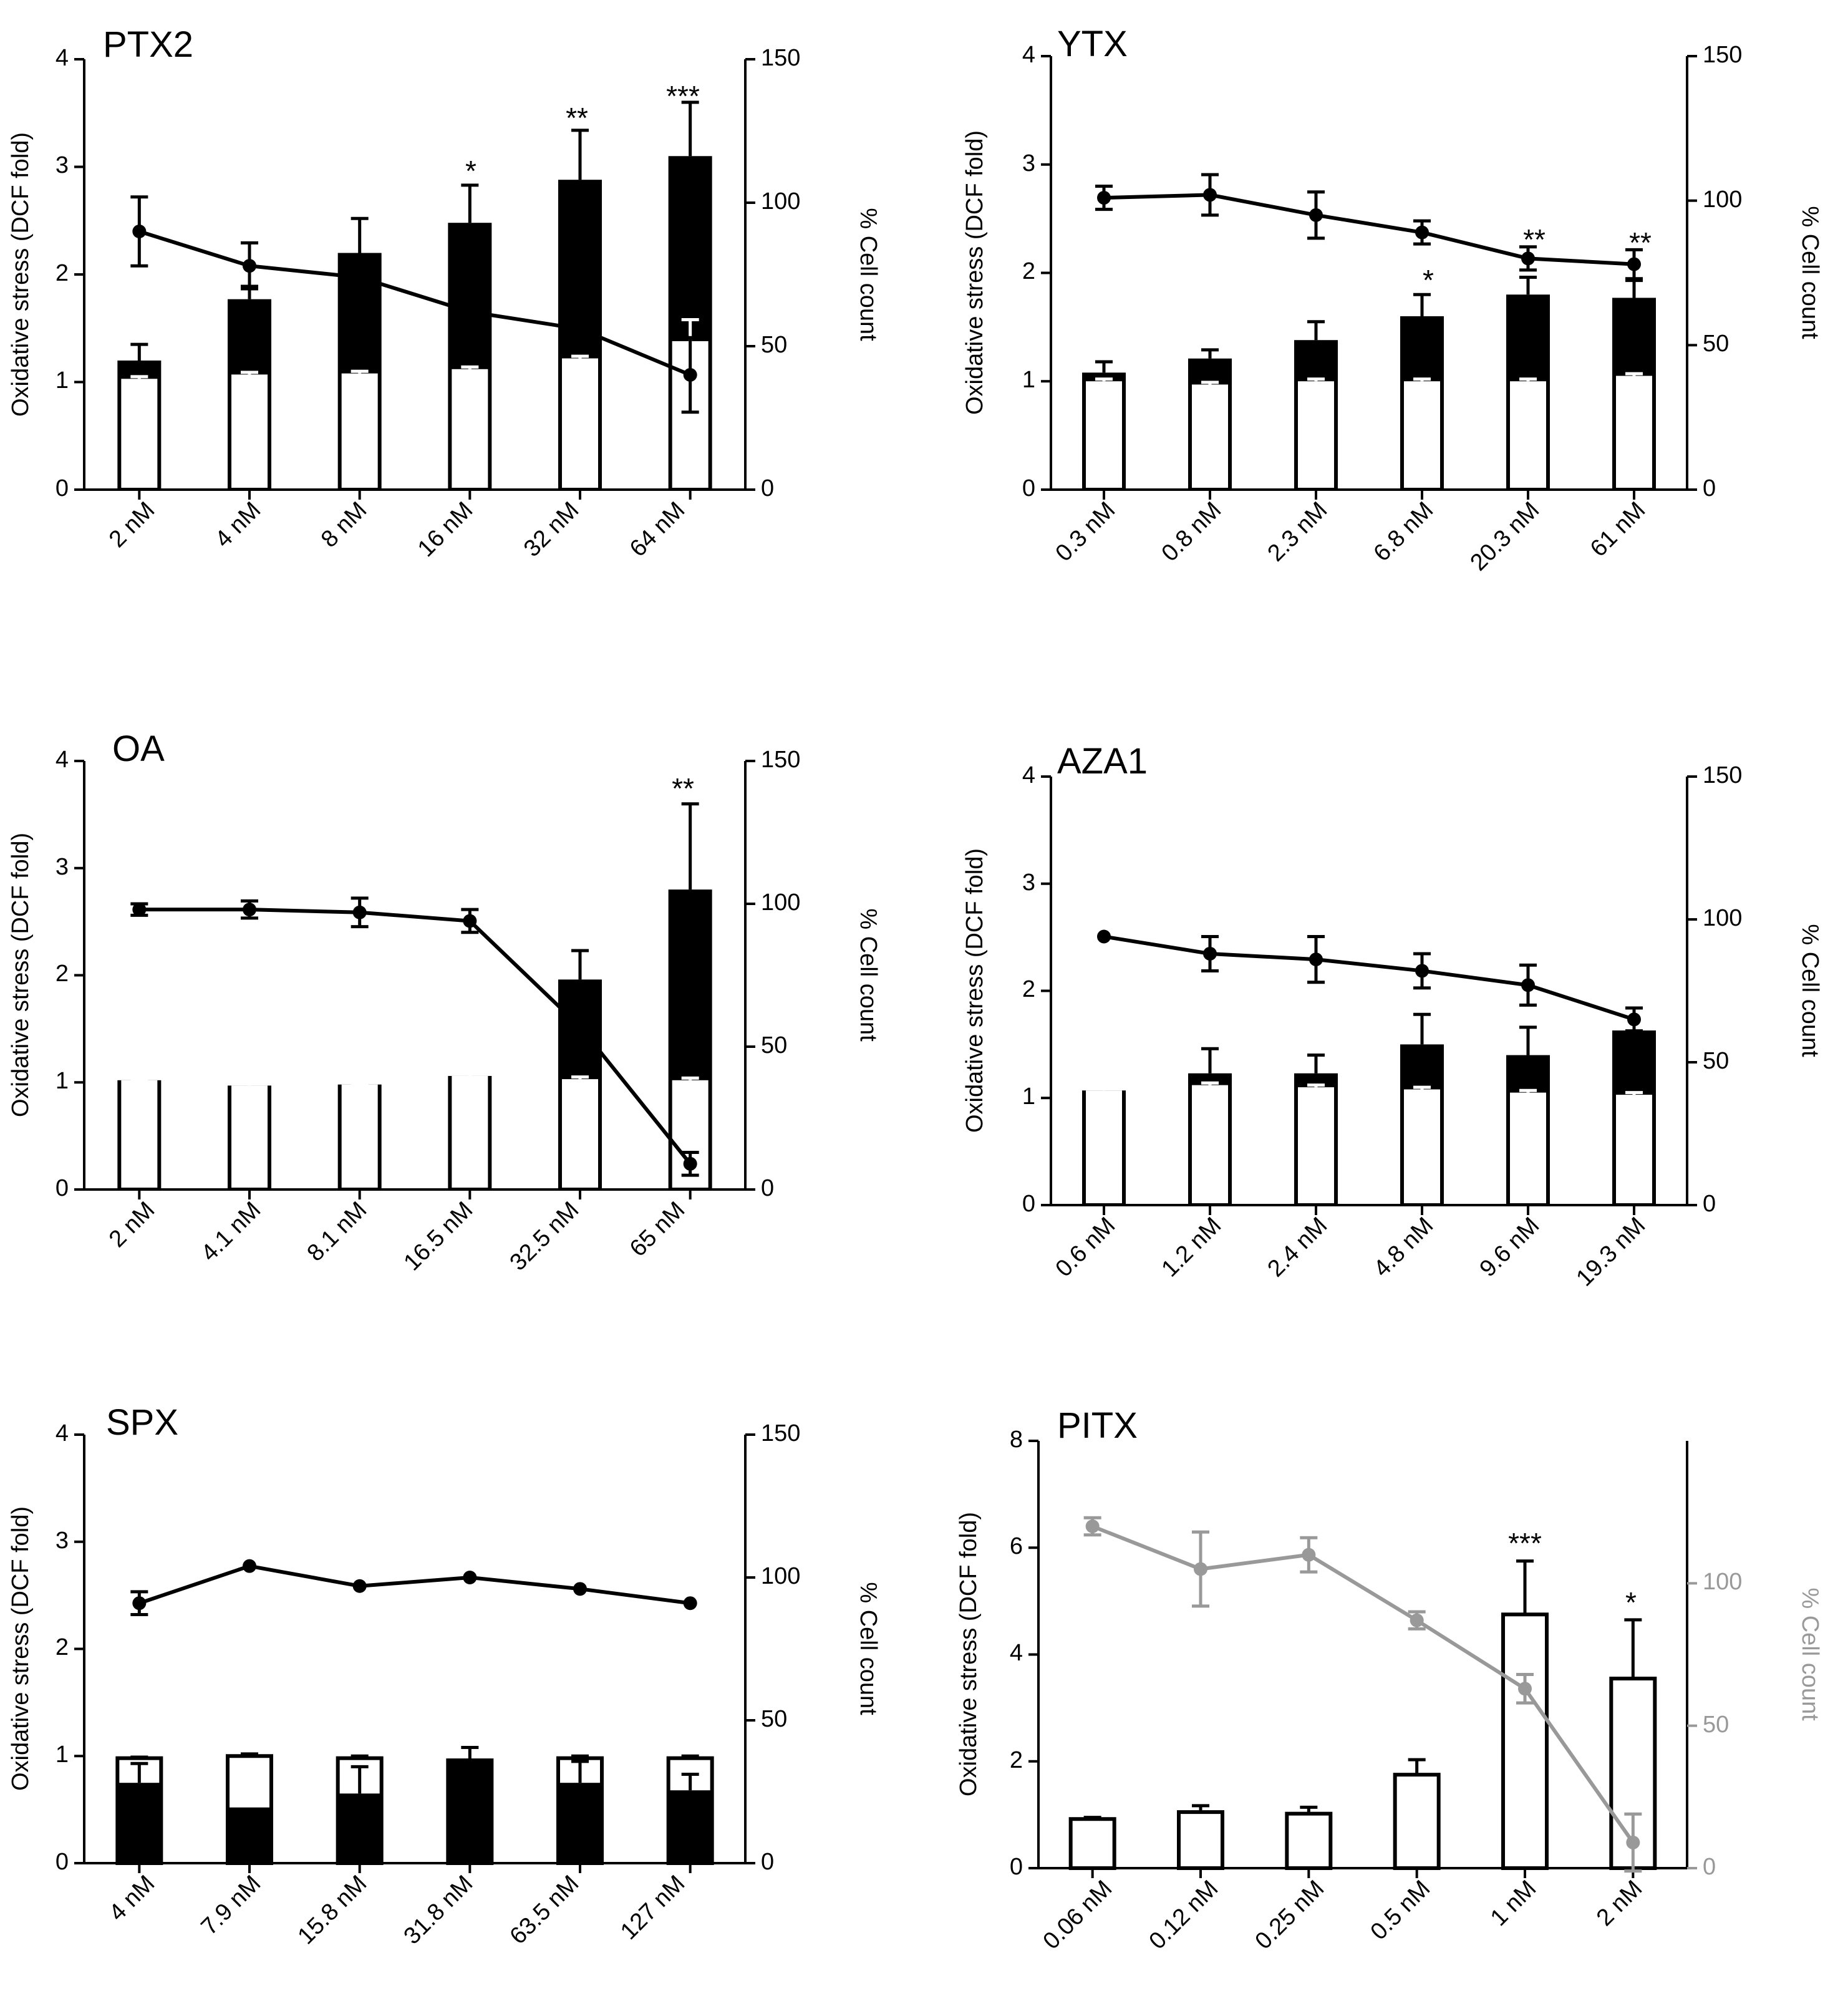 The height and width of the screenshot is (2006, 1848). Describe the element at coordinates (1016, 1546) in the screenshot. I see `y-tick-label: 6` at that location.